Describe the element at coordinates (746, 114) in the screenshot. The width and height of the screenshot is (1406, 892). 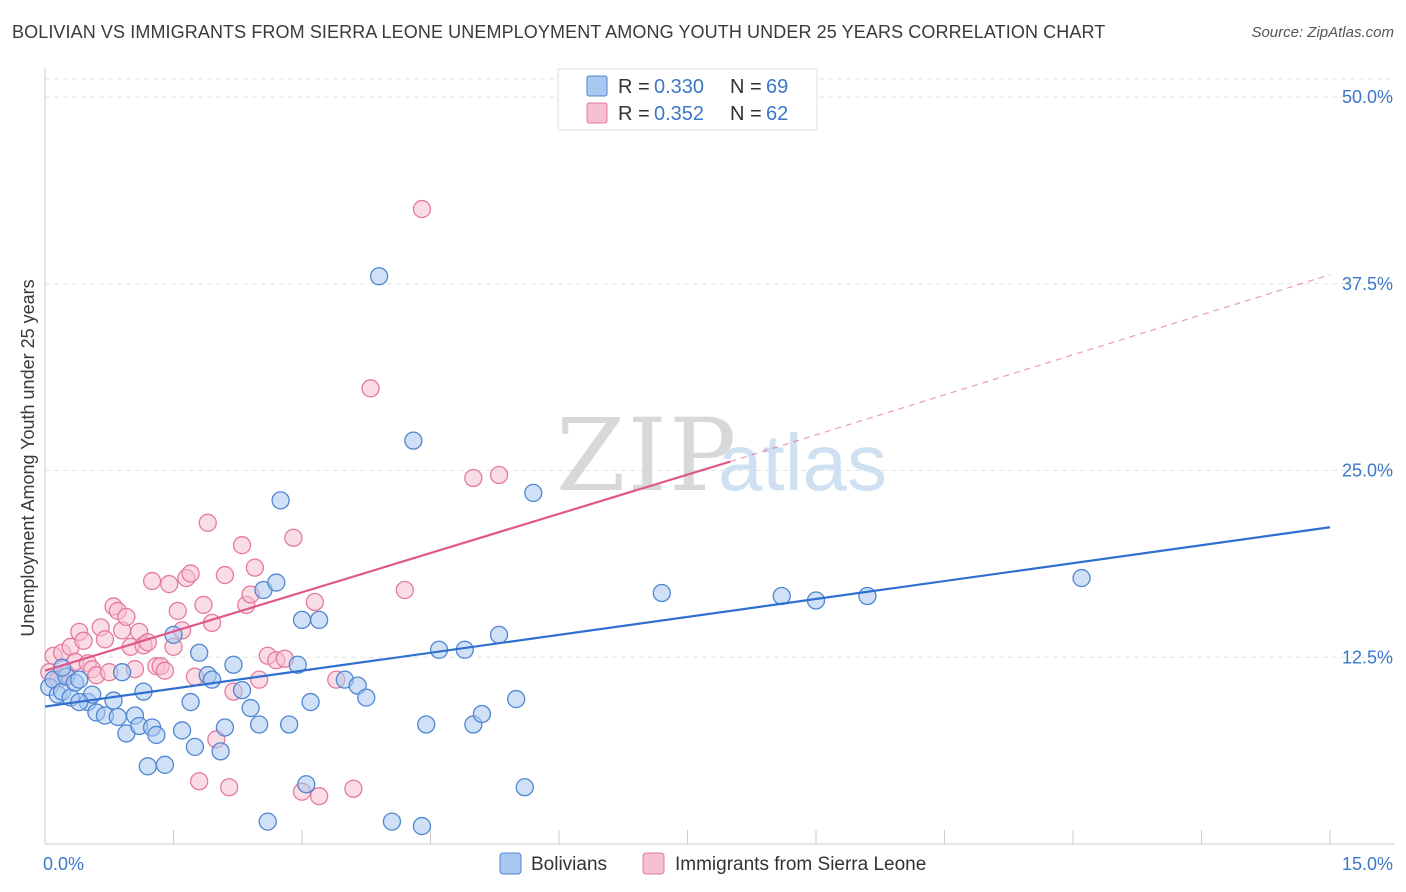
I see `sierra-leone-n-label: N =` at that location.